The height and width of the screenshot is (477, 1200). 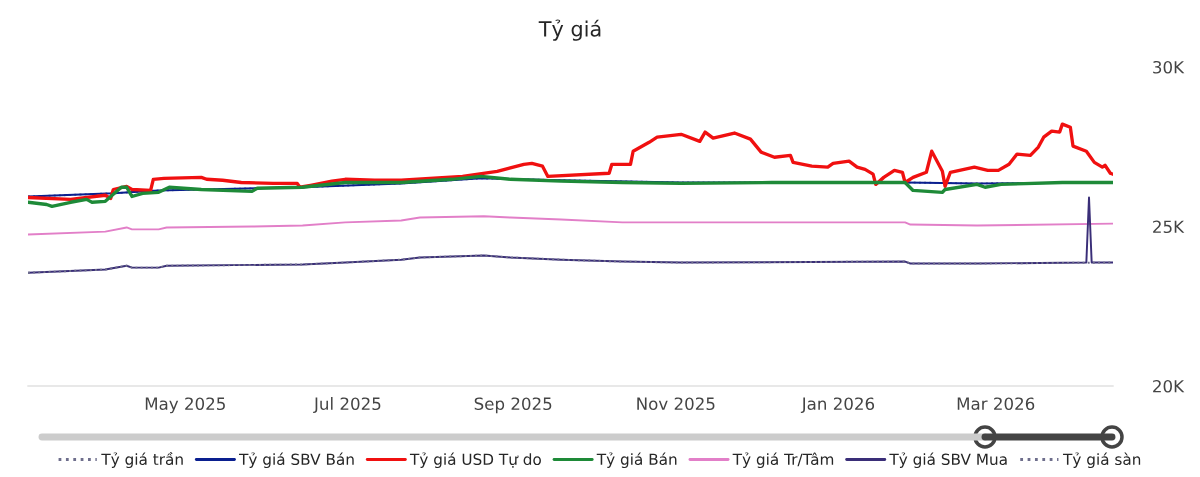 What do you see at coordinates (1101, 460) in the screenshot?
I see `legend-label: Tỷ giá sàn` at bounding box center [1101, 460].